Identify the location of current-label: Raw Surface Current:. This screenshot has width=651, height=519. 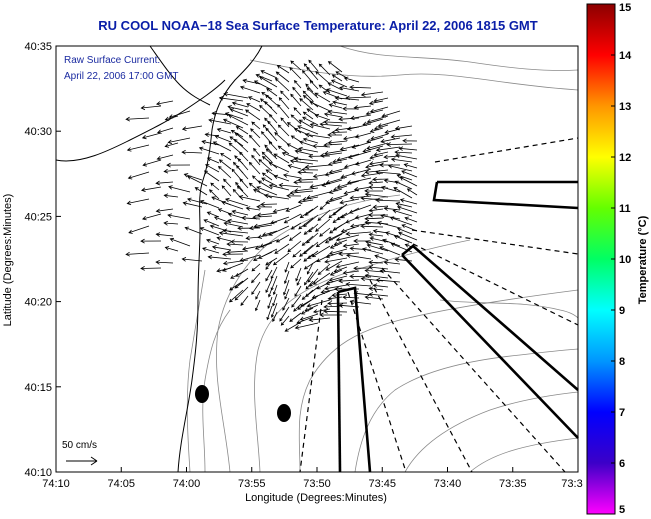
(112, 60).